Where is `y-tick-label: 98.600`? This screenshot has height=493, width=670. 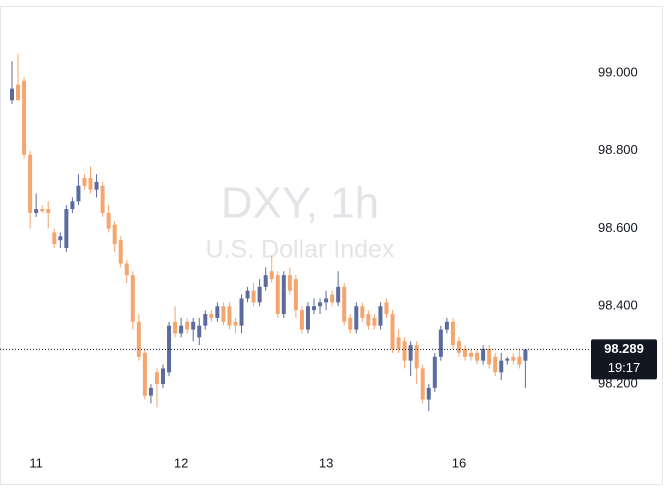 y-tick-label: 98.600 is located at coordinates (618, 227).